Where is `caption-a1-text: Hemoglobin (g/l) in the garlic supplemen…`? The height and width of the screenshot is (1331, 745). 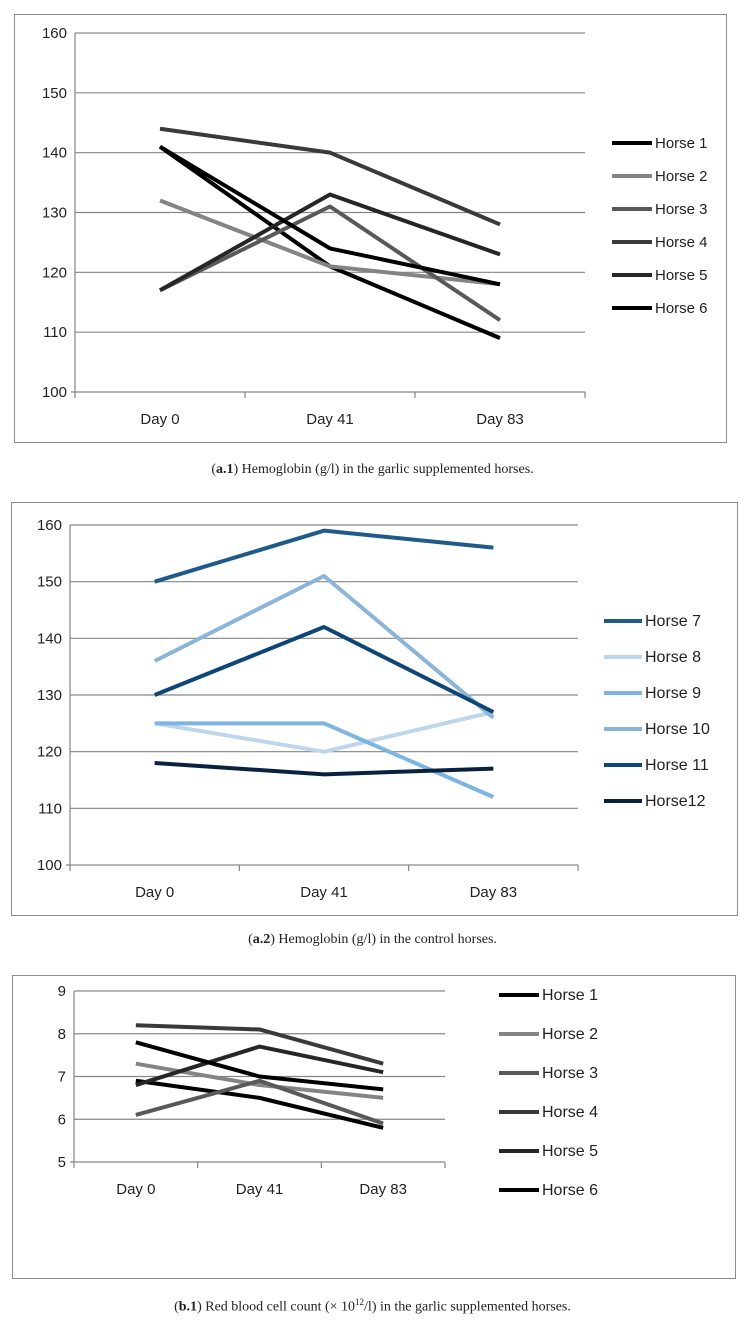 caption-a1-text: Hemoglobin (g/l) in the garlic supplemen… is located at coordinates (386, 469).